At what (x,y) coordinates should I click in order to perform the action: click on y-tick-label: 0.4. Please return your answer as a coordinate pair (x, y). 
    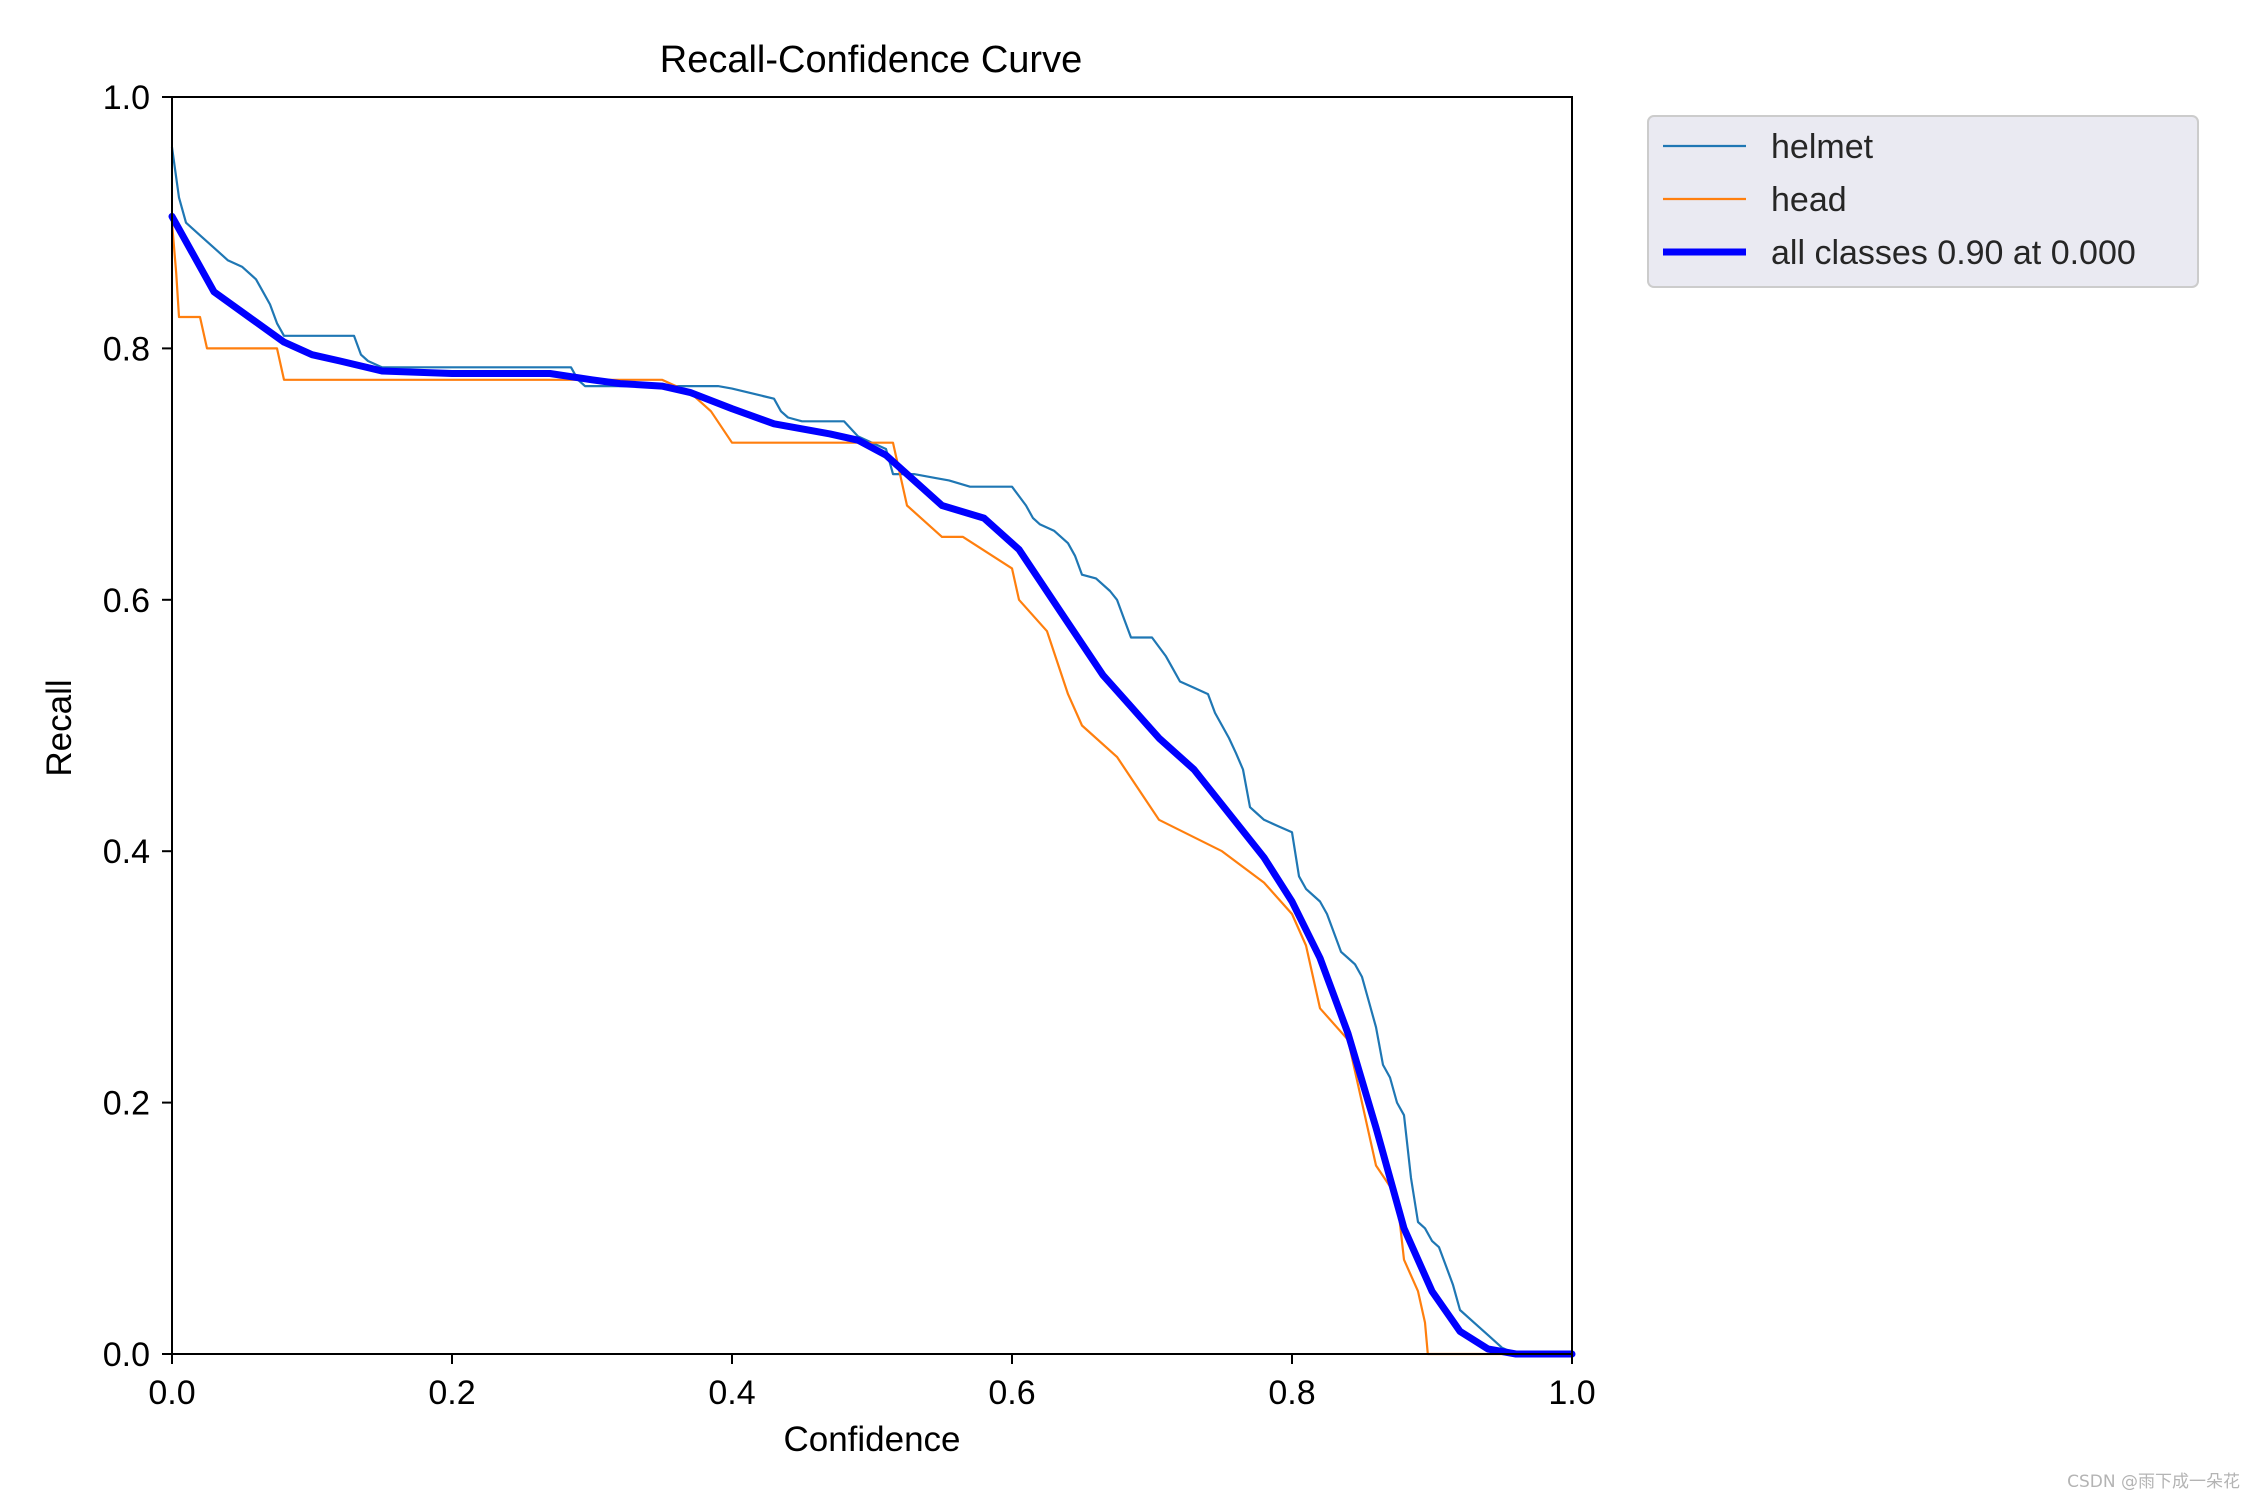
    Looking at the image, I should click on (126, 852).